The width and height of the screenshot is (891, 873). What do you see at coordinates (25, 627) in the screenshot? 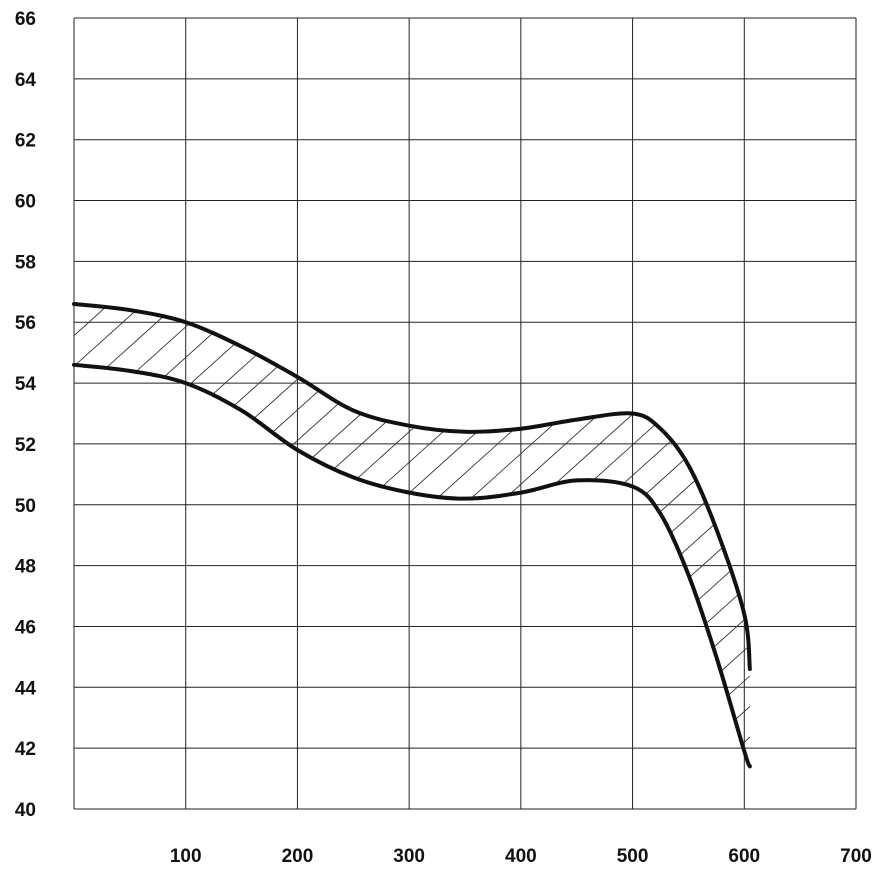
I see `y-tick-label: 46` at bounding box center [25, 627].